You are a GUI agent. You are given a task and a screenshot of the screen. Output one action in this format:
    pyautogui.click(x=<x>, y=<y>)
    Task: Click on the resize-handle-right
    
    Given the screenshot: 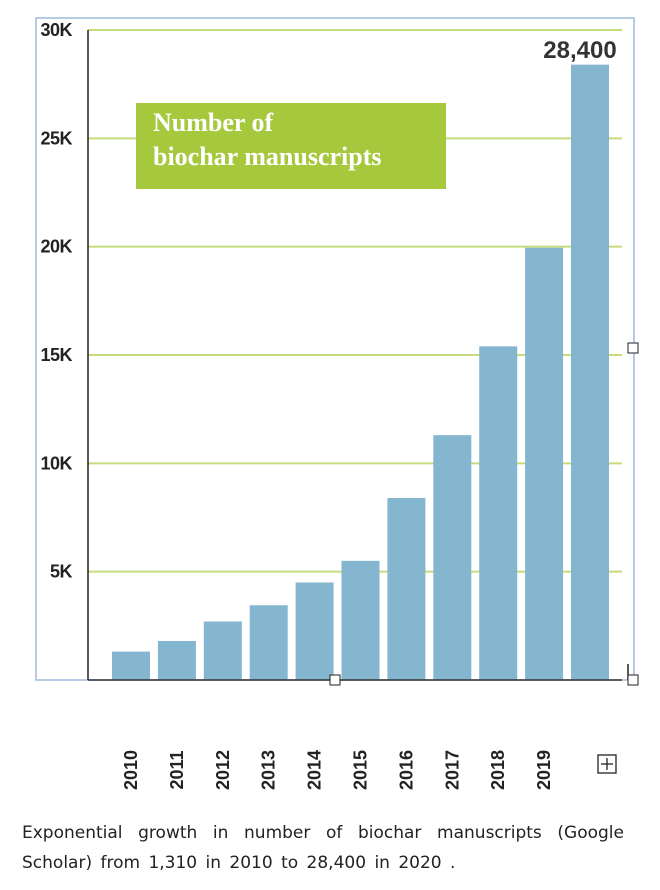 What is the action you would take?
    pyautogui.click(x=633, y=348)
    